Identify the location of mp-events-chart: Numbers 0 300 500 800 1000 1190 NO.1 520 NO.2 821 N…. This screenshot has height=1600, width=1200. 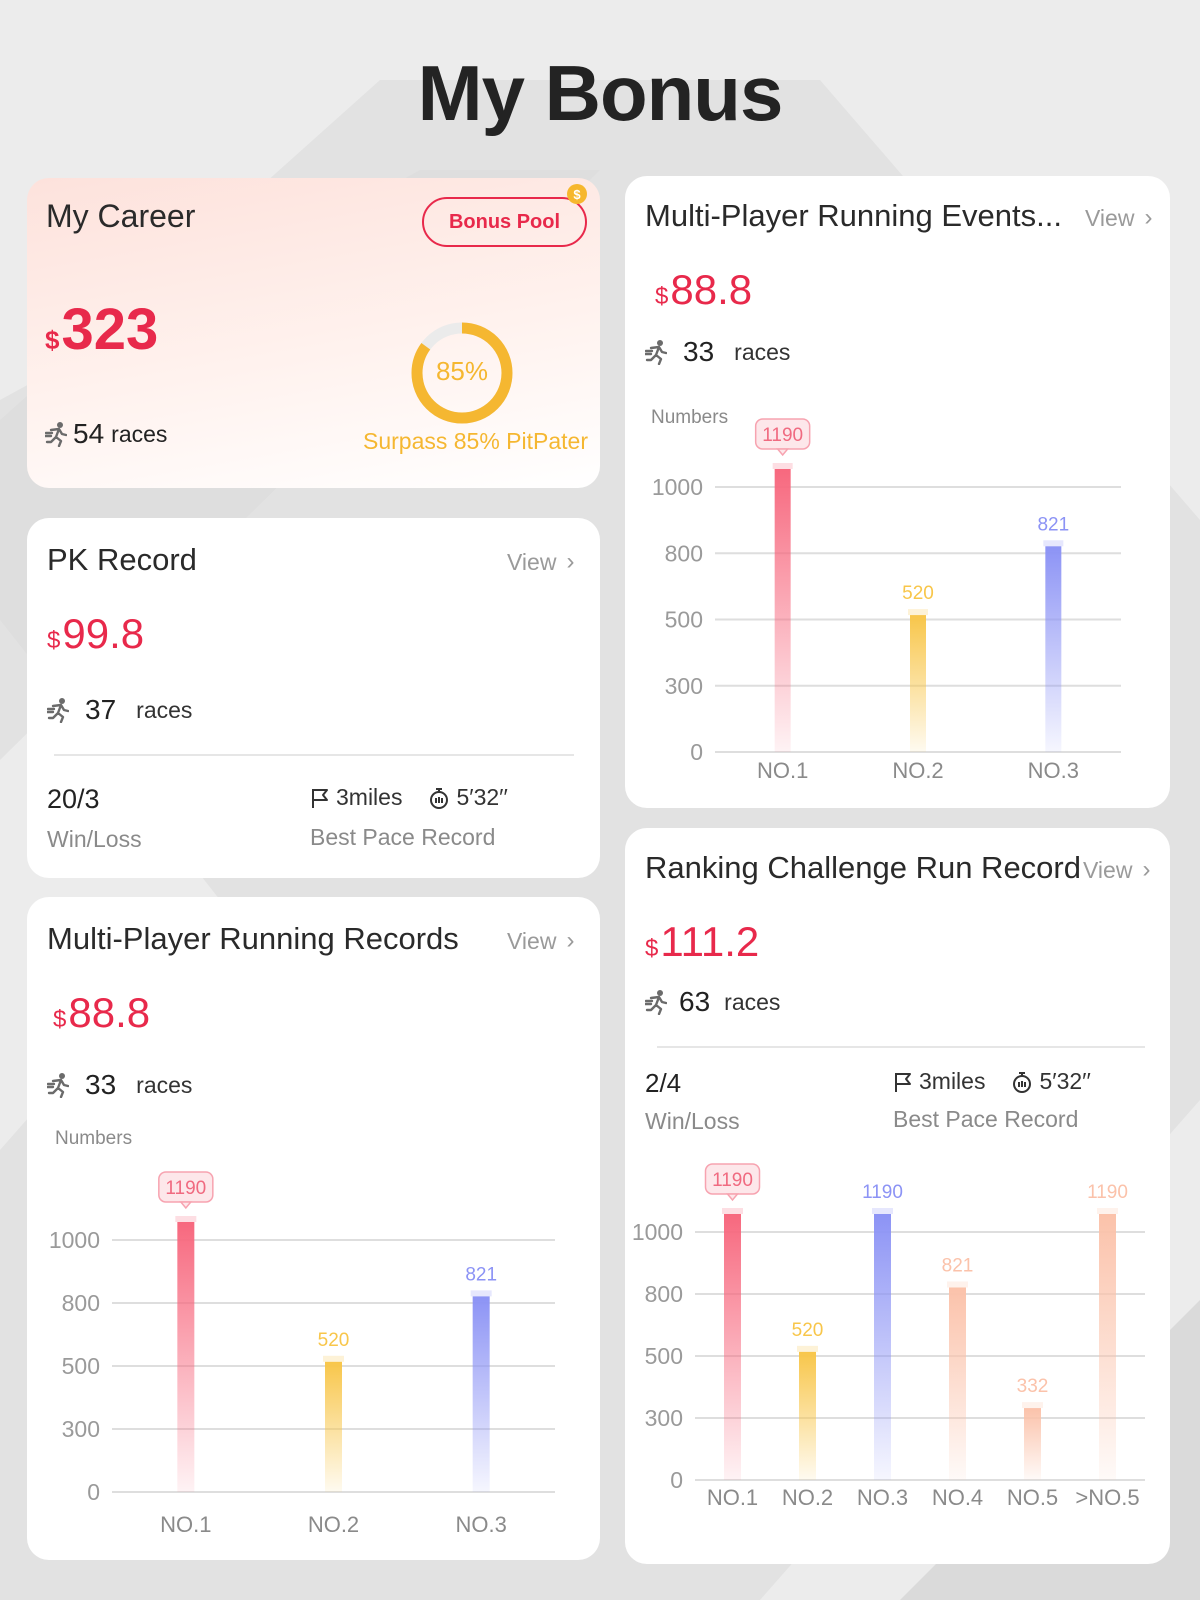
(886, 595).